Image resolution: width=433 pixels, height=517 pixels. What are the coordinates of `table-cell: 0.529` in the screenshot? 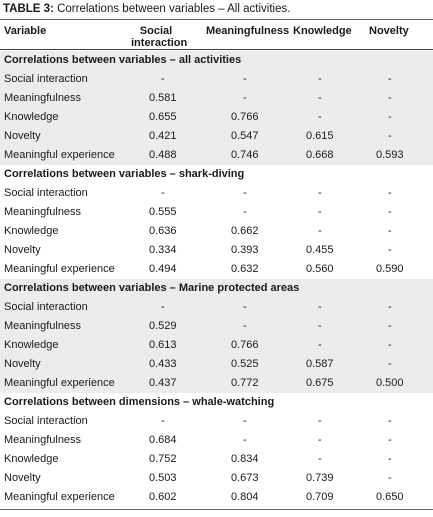 It's located at (163, 326).